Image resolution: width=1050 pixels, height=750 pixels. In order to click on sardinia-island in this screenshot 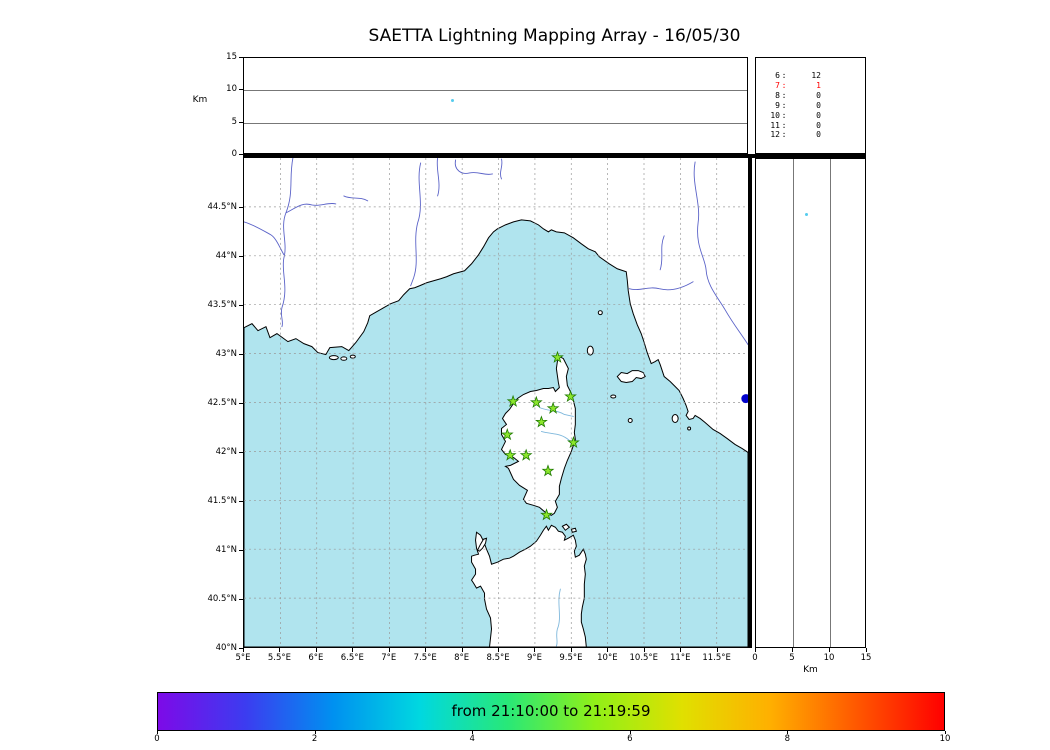, I will do `click(528, 585)`.